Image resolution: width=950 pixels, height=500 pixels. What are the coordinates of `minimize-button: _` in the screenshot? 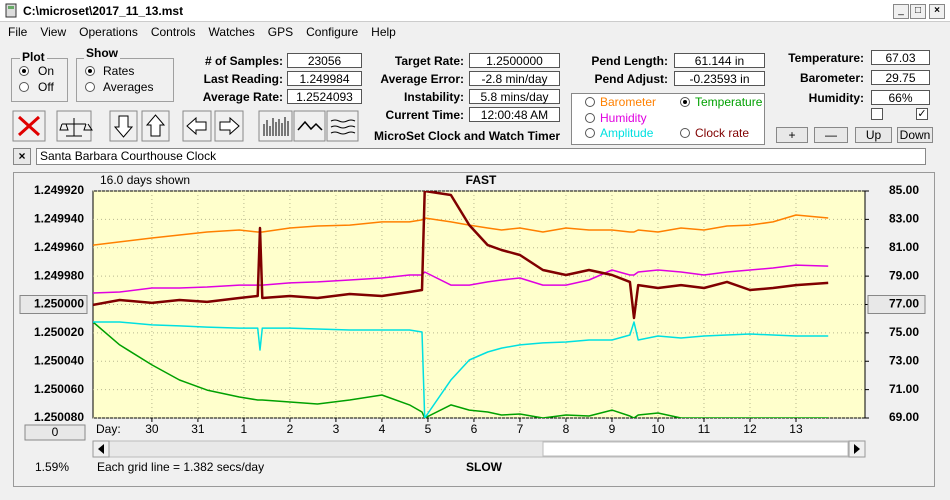 It's located at (901, 11).